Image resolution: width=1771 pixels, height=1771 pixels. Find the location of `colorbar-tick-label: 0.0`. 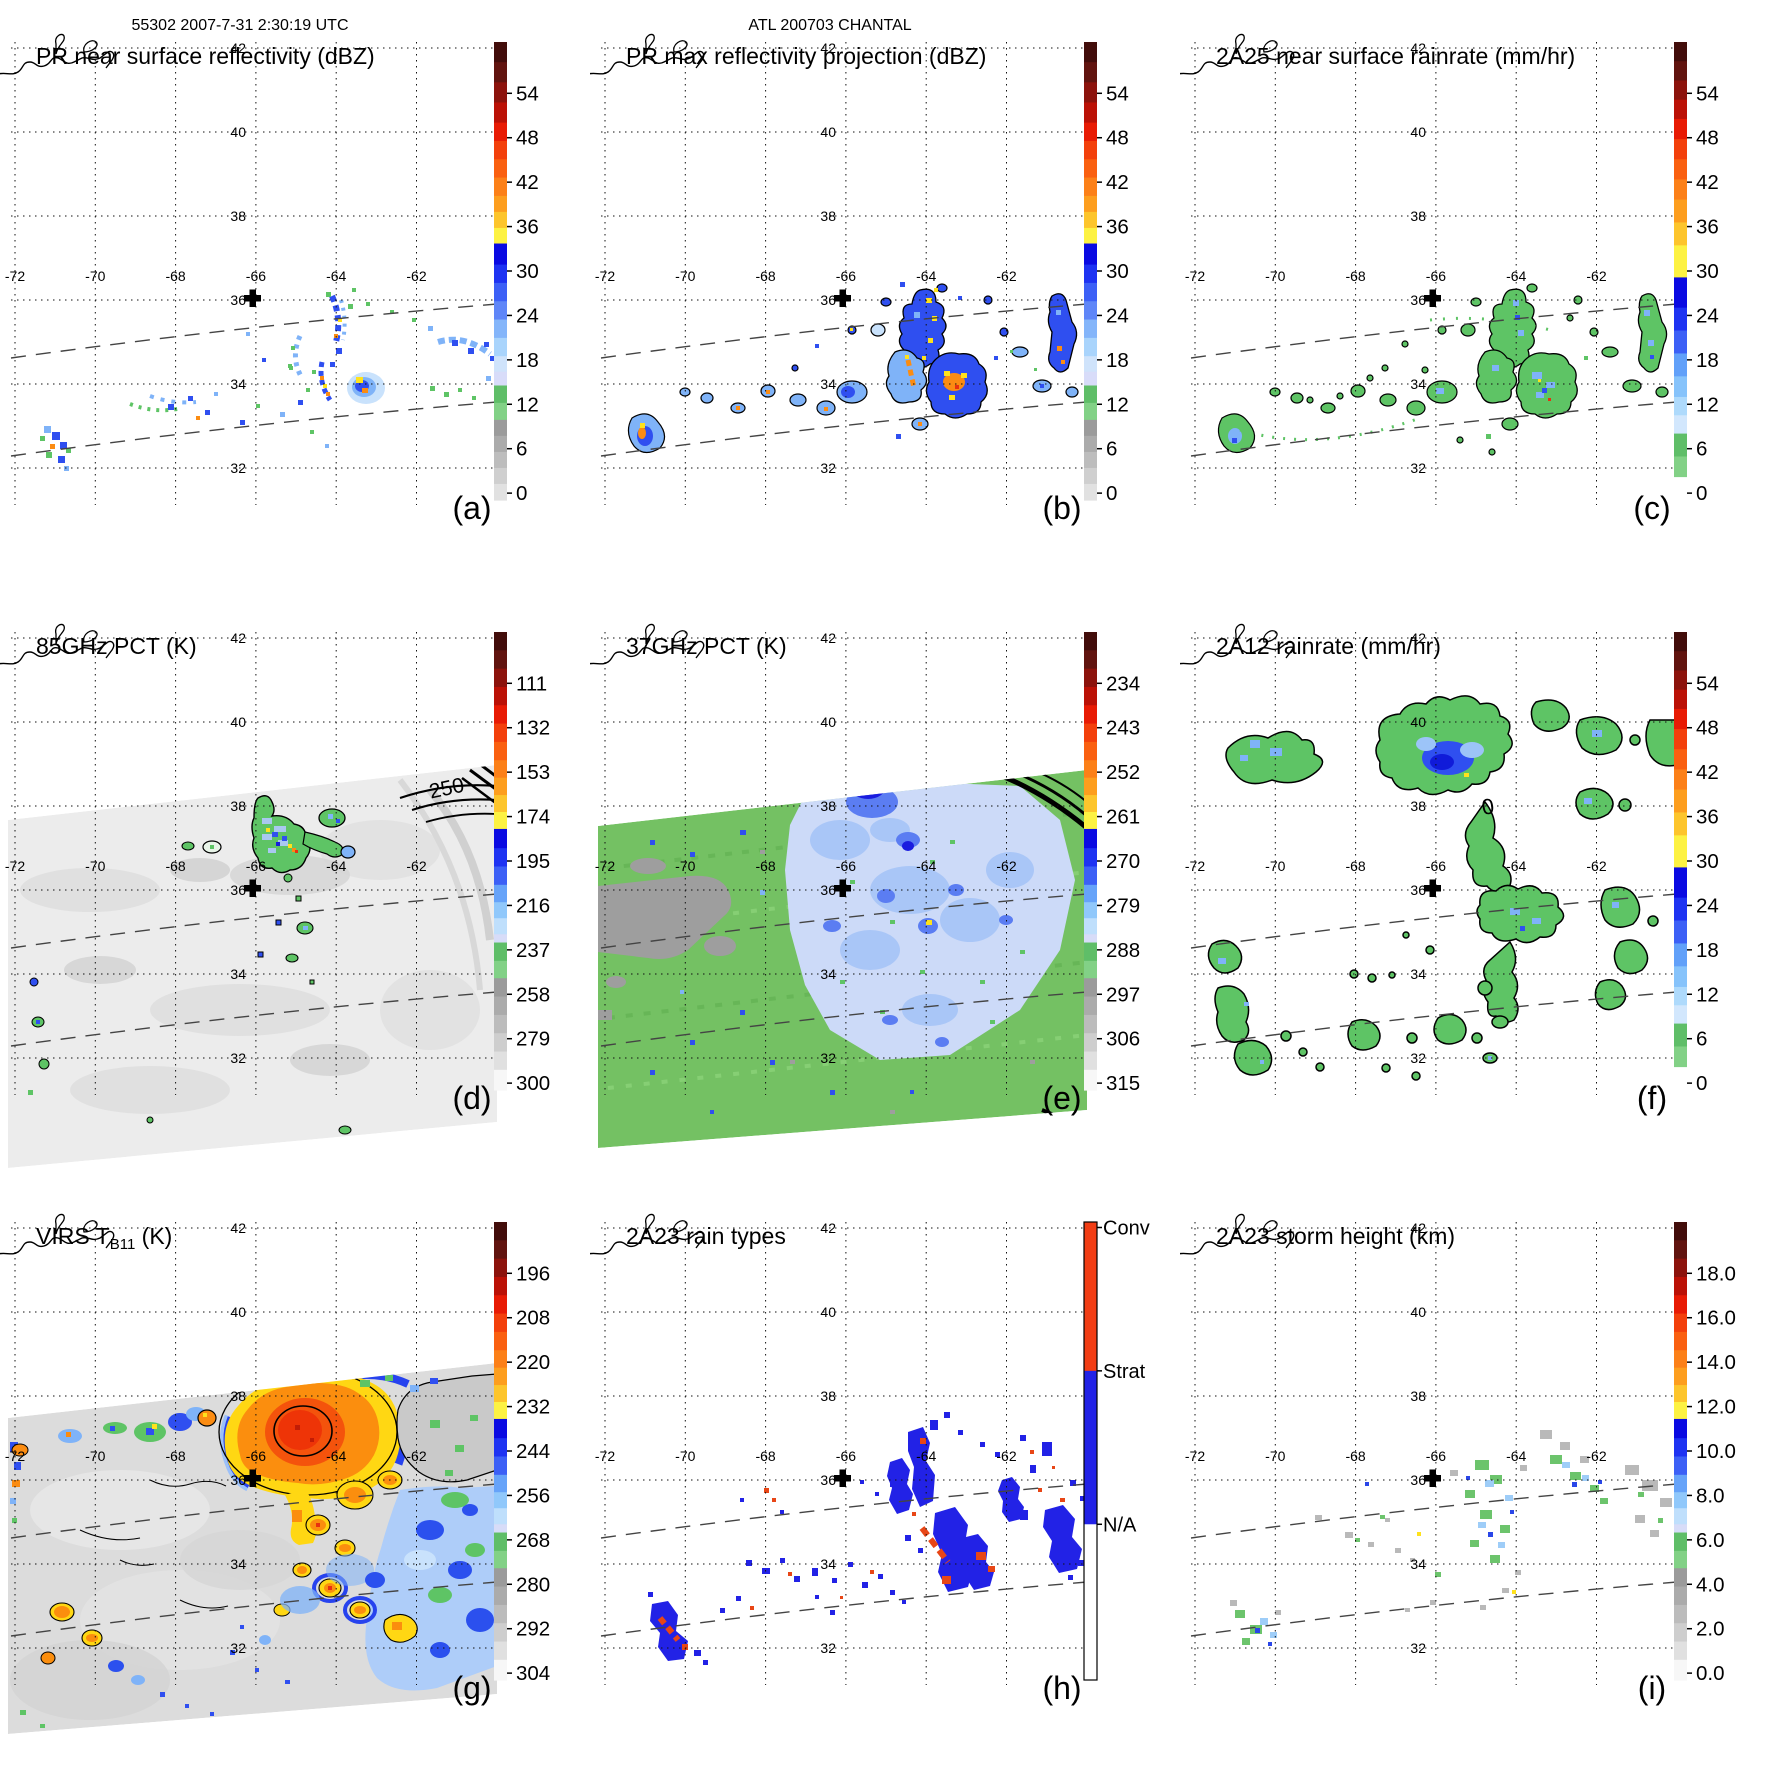

colorbar-tick-label: 0.0 is located at coordinates (1710, 1673).